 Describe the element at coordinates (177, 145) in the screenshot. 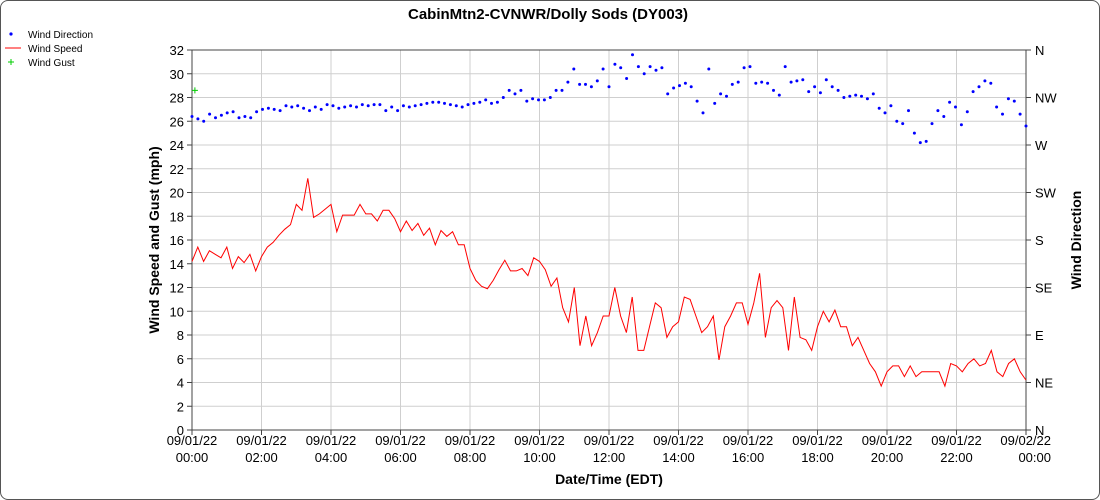

I see `y-tick-label: 24` at that location.